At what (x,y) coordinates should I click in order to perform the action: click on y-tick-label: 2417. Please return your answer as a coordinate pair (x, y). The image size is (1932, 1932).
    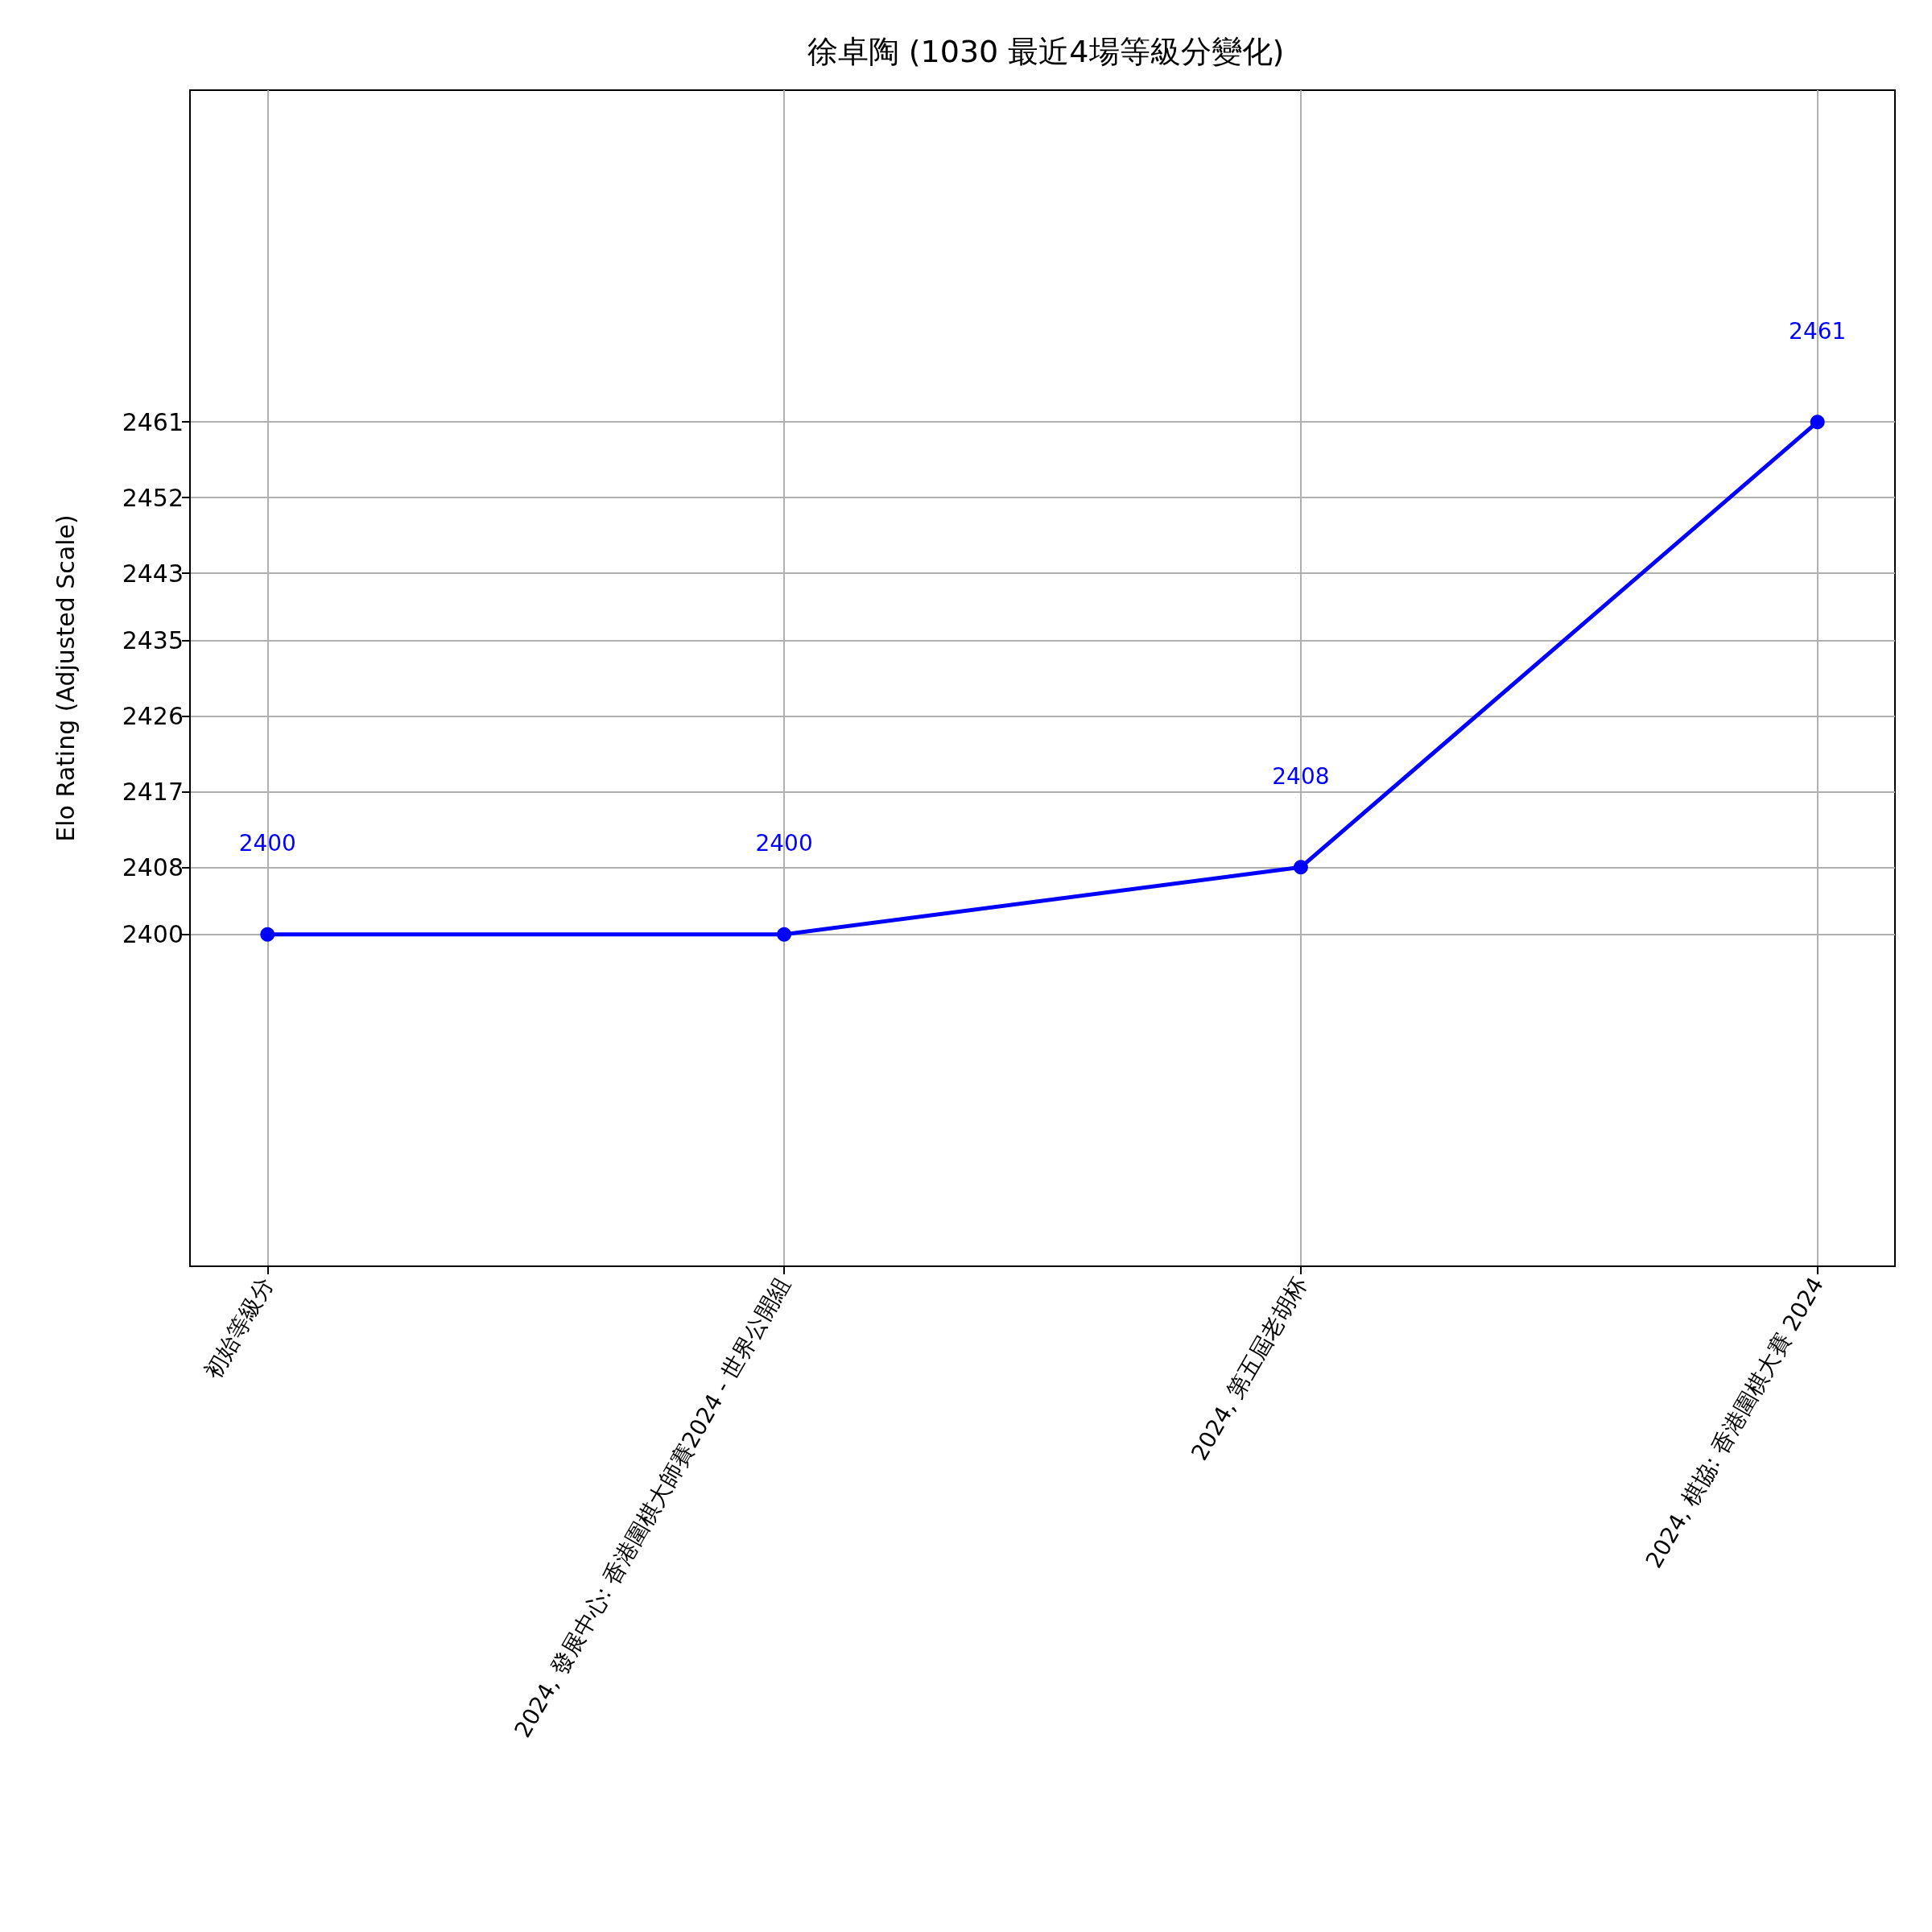
    Looking at the image, I should click on (153, 791).